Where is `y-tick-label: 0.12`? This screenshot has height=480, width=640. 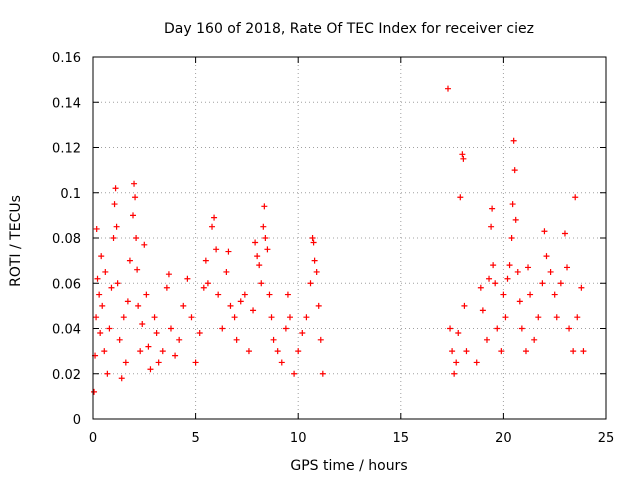 y-tick-label: 0.12 is located at coordinates (66, 149).